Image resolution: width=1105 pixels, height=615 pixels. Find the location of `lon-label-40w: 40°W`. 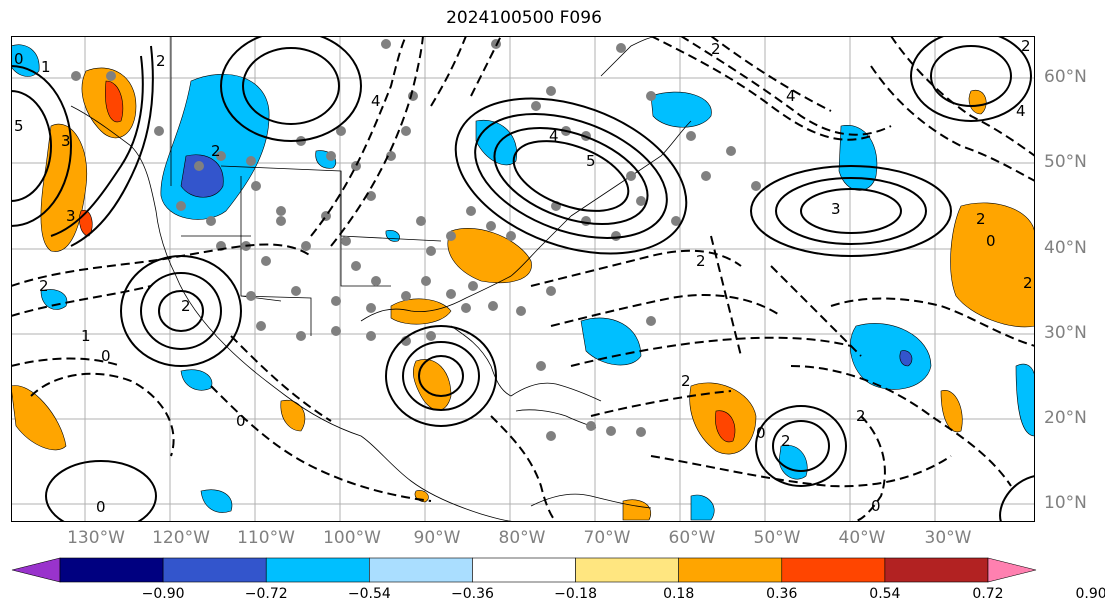

lon-label-40w: 40°W is located at coordinates (862, 538).